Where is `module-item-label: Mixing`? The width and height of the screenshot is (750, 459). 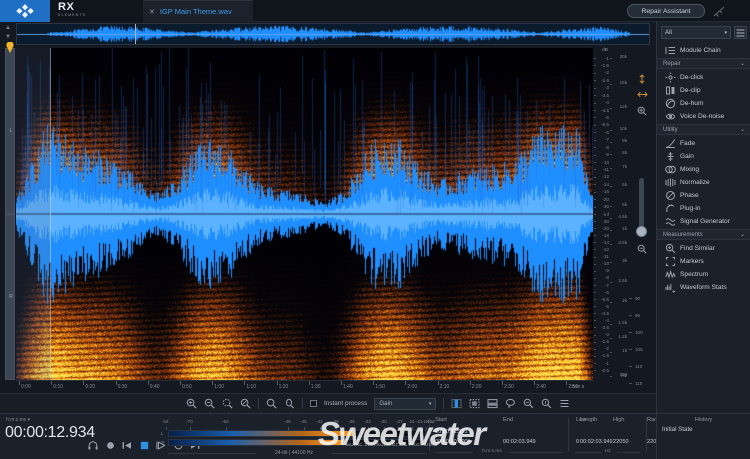 module-item-label: Mixing is located at coordinates (690, 169).